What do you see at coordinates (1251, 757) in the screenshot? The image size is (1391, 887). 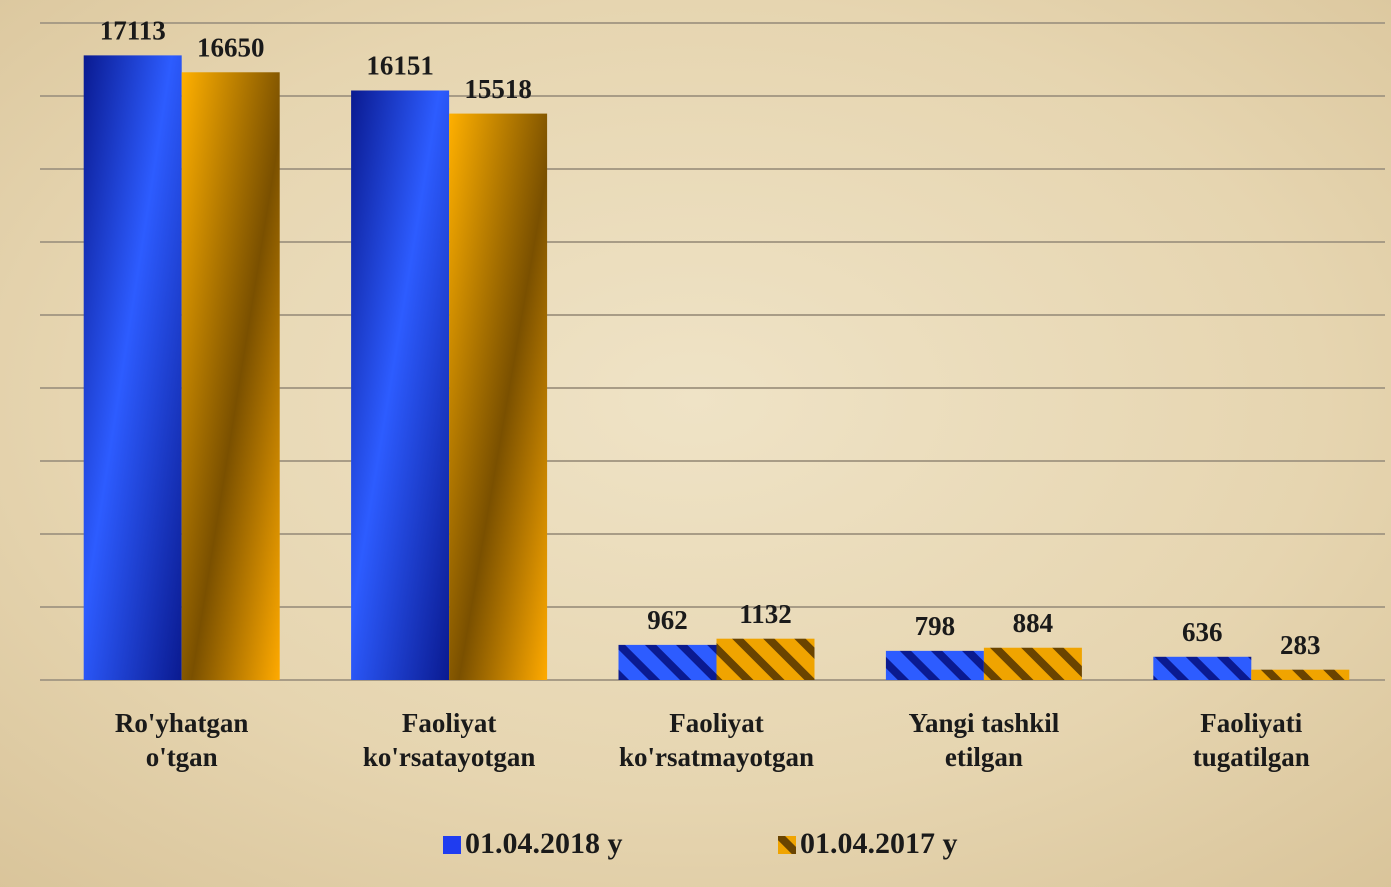 I see `x-tick-label: tugatilgan` at bounding box center [1251, 757].